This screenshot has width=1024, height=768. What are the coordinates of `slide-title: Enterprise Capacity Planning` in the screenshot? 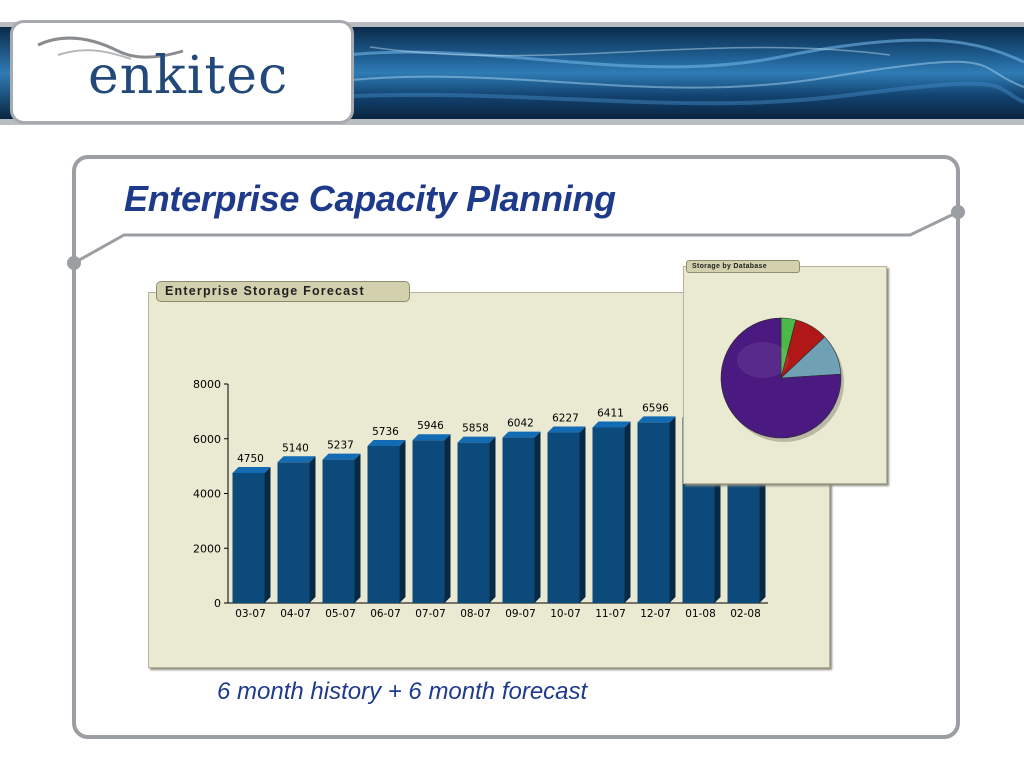 It's located at (370, 198).